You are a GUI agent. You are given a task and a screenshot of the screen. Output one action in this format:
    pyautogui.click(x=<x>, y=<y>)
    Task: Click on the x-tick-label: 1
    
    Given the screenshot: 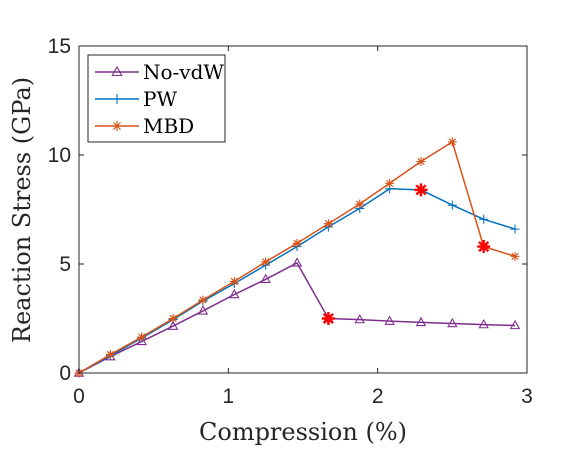 What is the action you would take?
    pyautogui.click(x=228, y=396)
    